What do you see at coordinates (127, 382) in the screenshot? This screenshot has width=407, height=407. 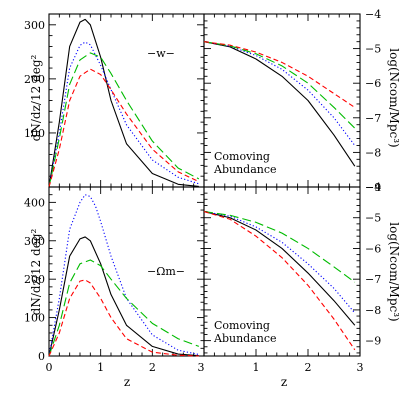 I see `xlabel-left: z` at bounding box center [127, 382].